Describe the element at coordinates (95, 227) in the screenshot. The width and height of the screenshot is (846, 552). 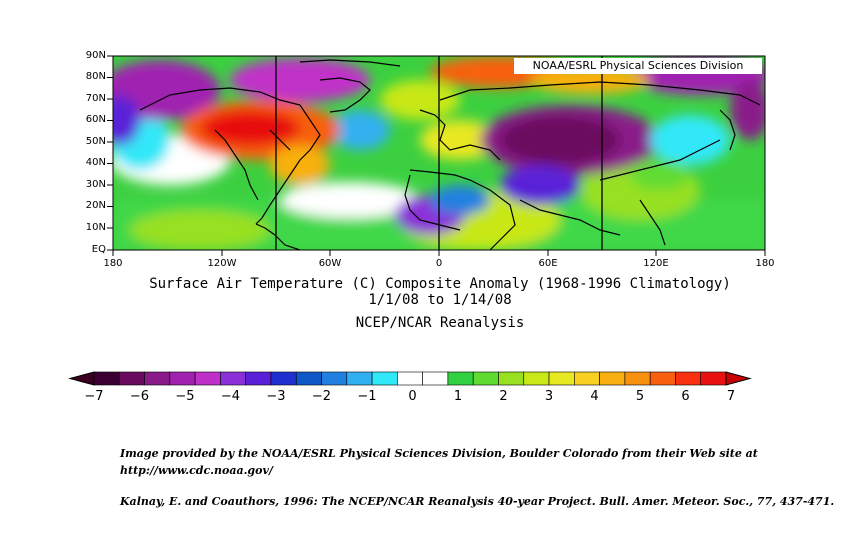
I see `lat-label: 10N` at that location.